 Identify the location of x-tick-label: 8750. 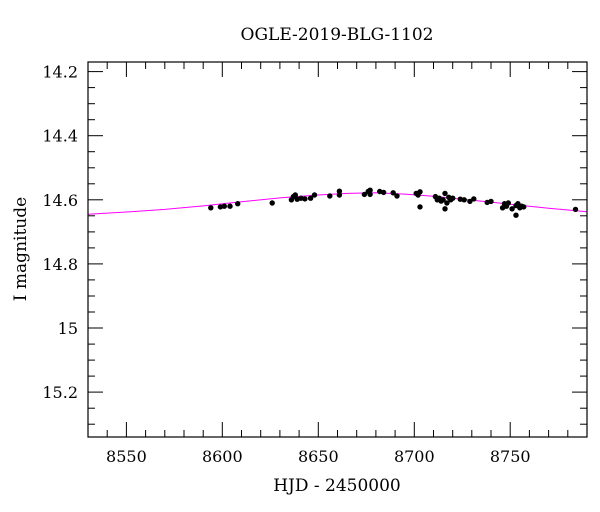
(510, 456).